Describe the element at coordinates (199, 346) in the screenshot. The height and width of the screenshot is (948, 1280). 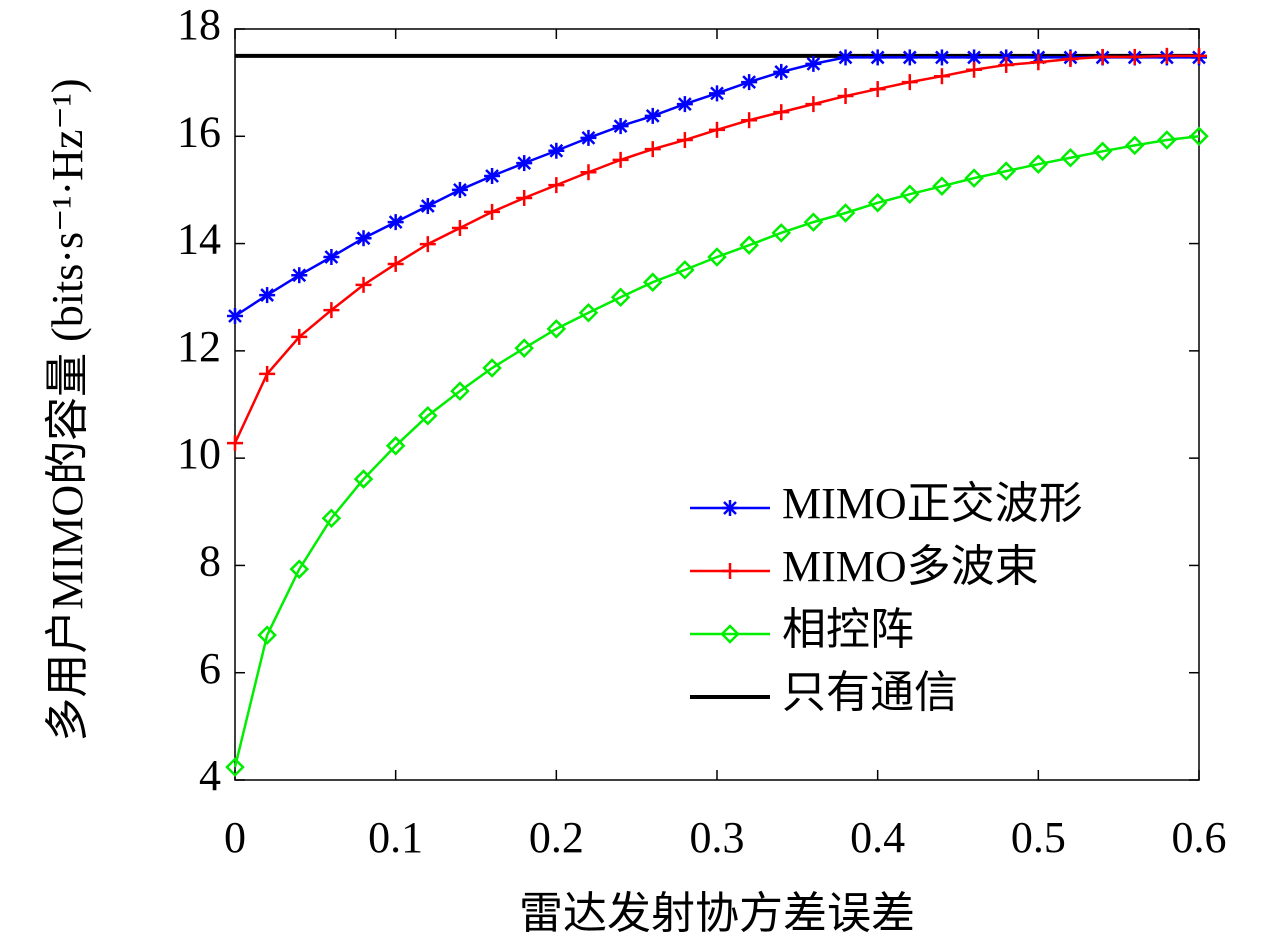
I see `y-tick-label: 12` at that location.